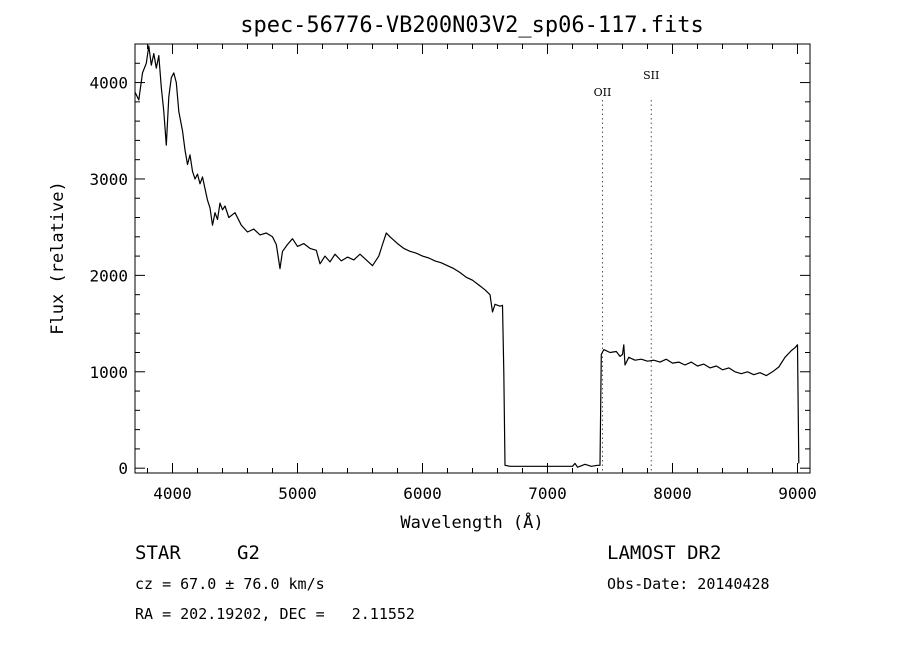 The width and height of the screenshot is (900, 650). What do you see at coordinates (108, 275) in the screenshot?
I see `y-tick-label: 2000` at bounding box center [108, 275].